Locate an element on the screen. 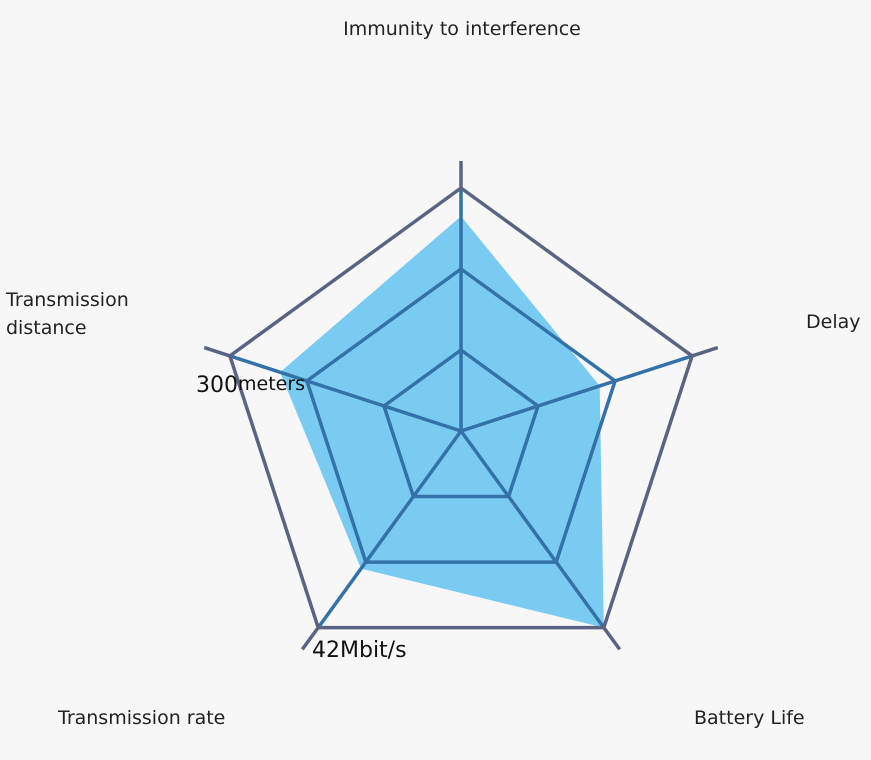  annotation-distance-value: 300 is located at coordinates (217, 385).